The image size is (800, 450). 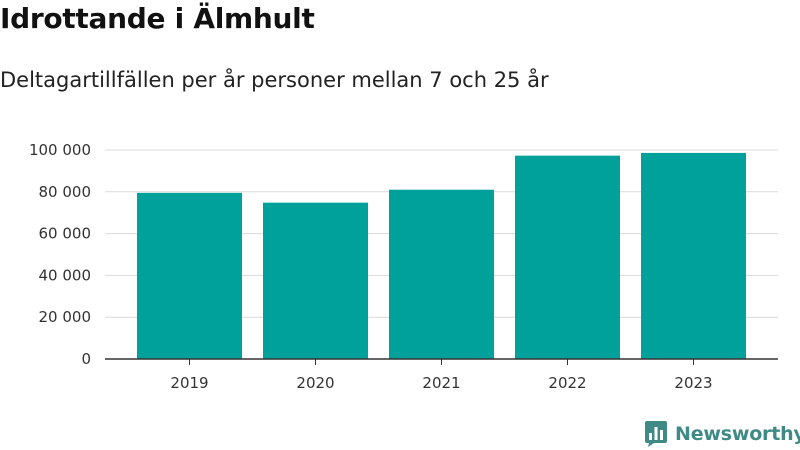 I want to click on x-tick-label: 2023, so click(x=693, y=383).